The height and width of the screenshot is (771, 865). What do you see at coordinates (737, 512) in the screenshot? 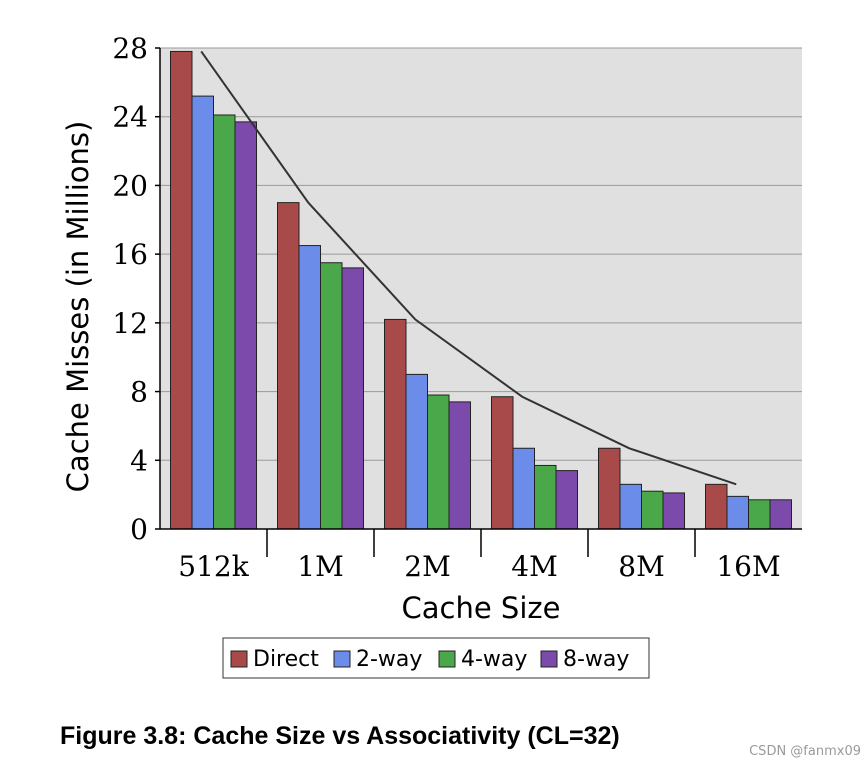
I see `bar-2-way-16m` at bounding box center [737, 512].